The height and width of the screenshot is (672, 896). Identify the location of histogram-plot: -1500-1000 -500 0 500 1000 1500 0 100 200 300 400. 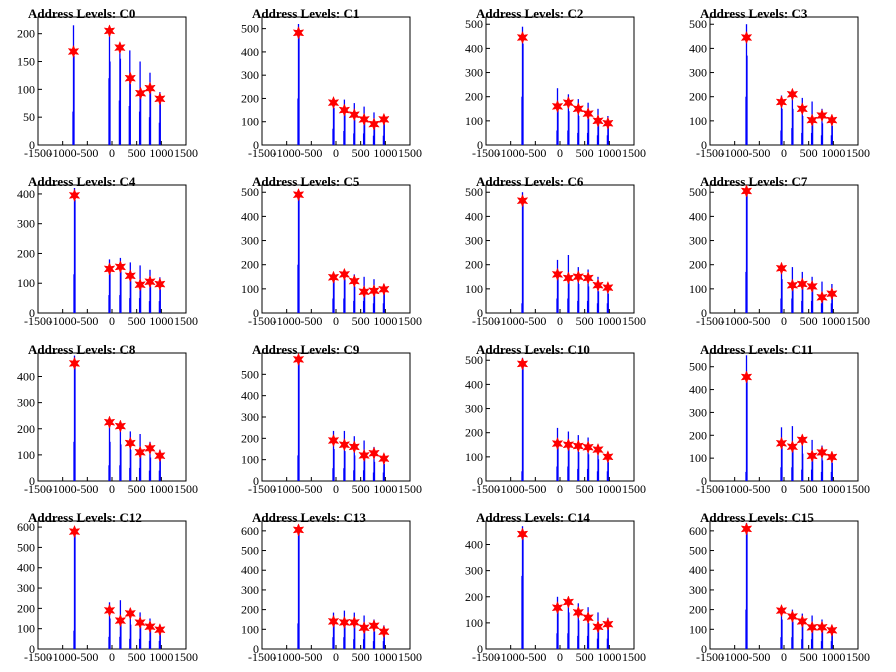
(107, 424).